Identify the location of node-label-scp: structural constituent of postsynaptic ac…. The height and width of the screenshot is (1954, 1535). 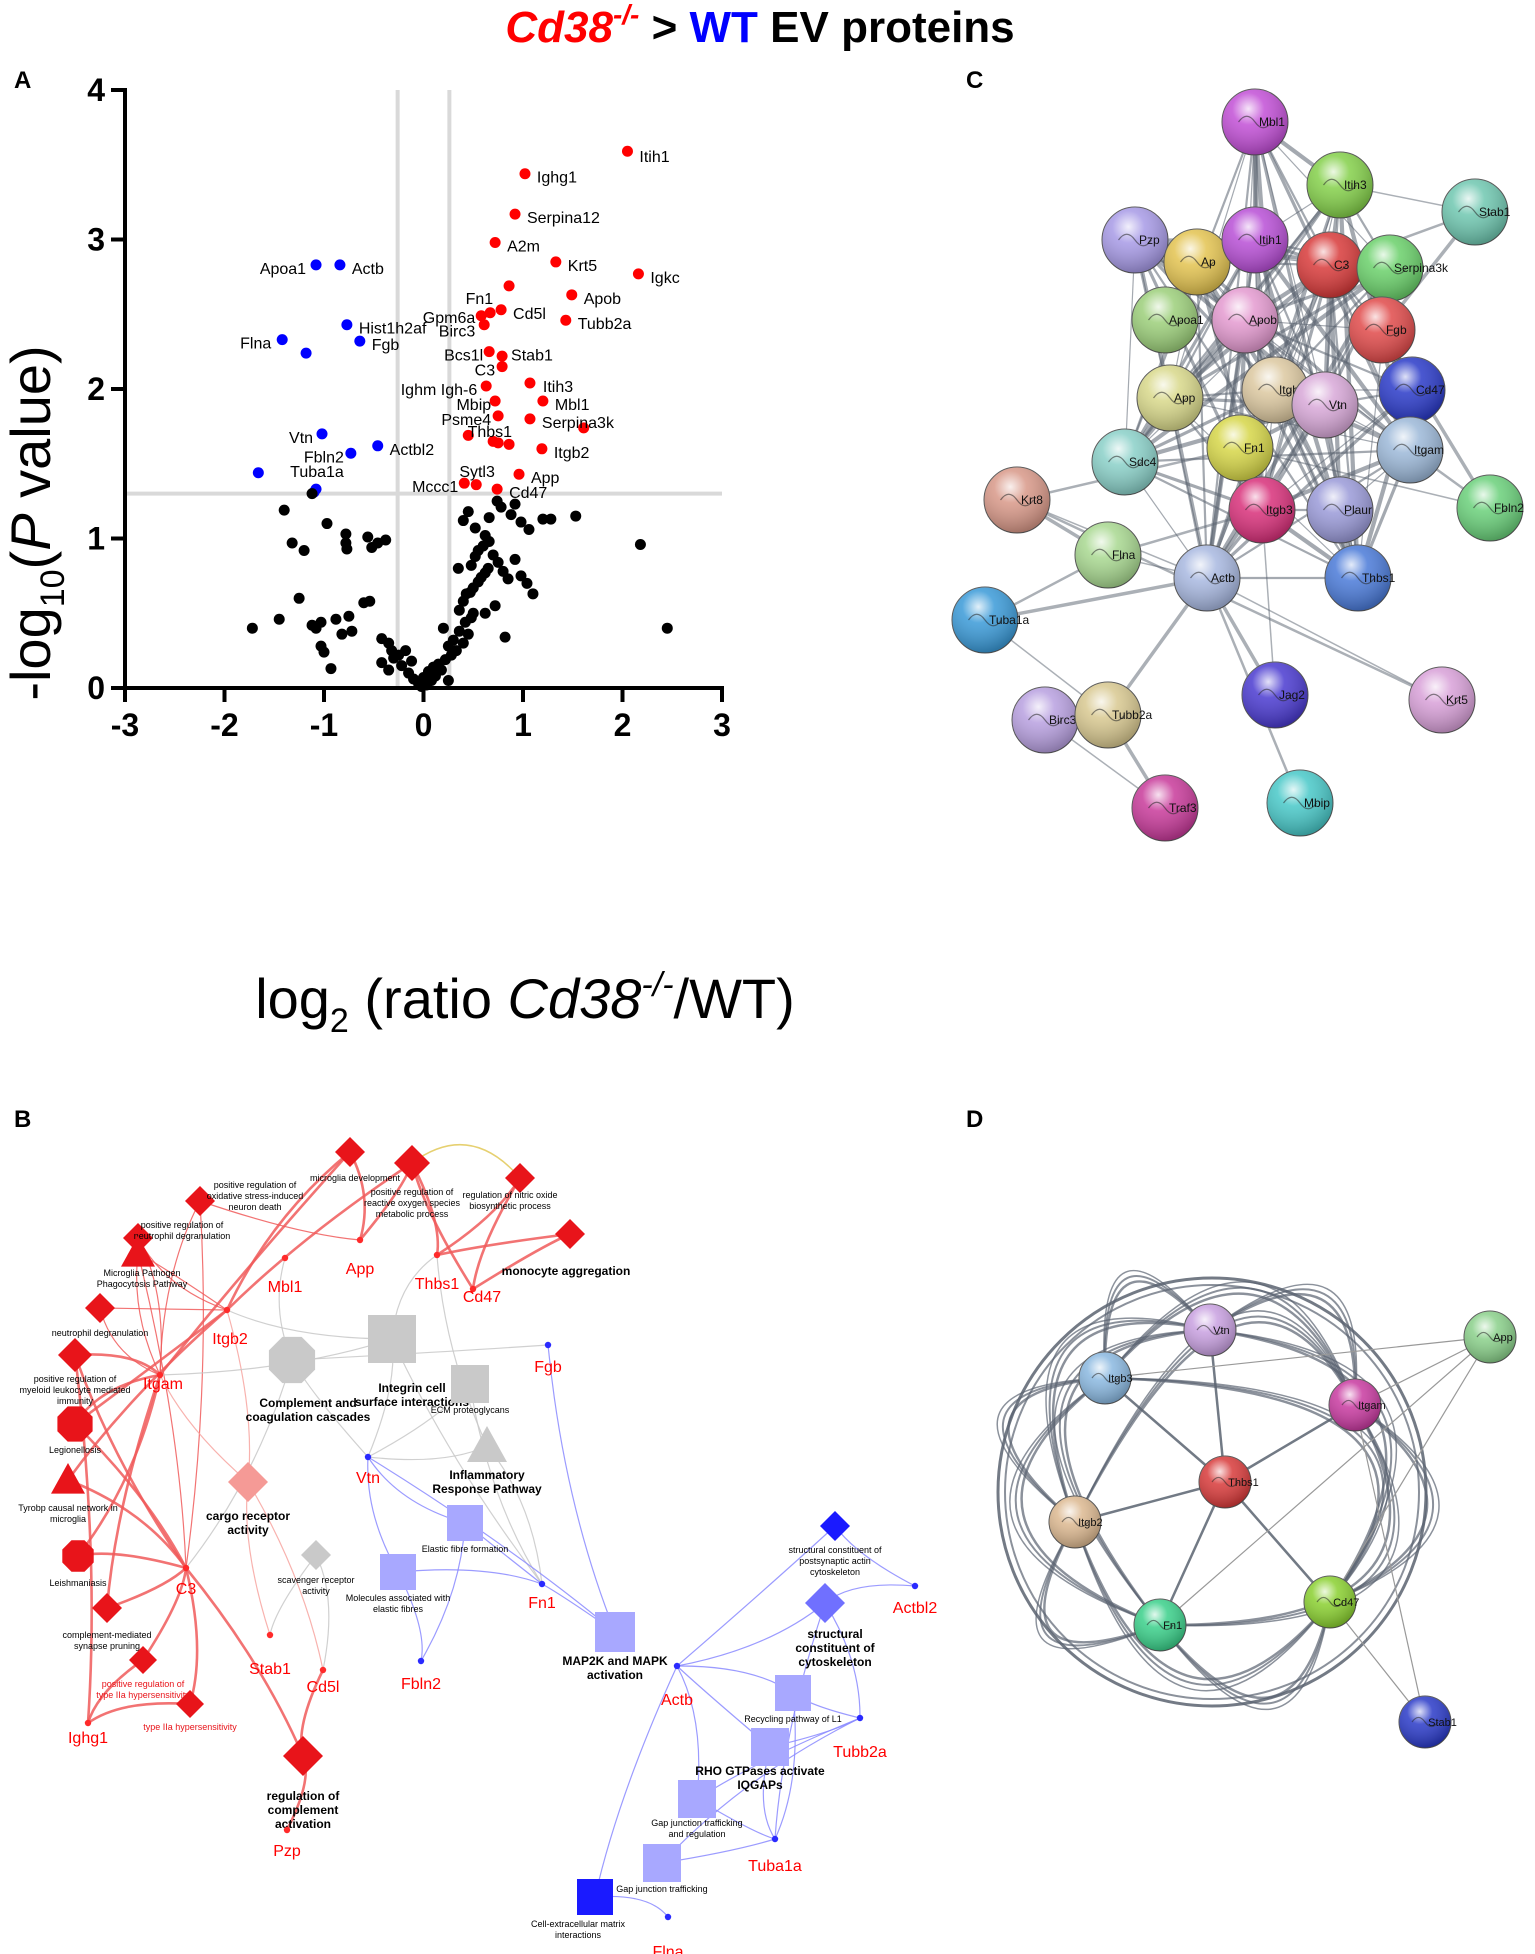
(835, 1561).